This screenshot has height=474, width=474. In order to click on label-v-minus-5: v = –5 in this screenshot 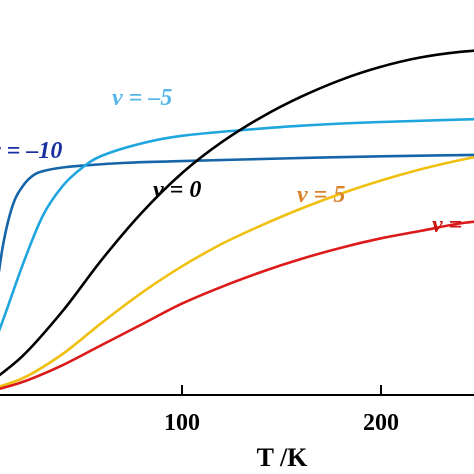, I will do `click(142, 98)`.